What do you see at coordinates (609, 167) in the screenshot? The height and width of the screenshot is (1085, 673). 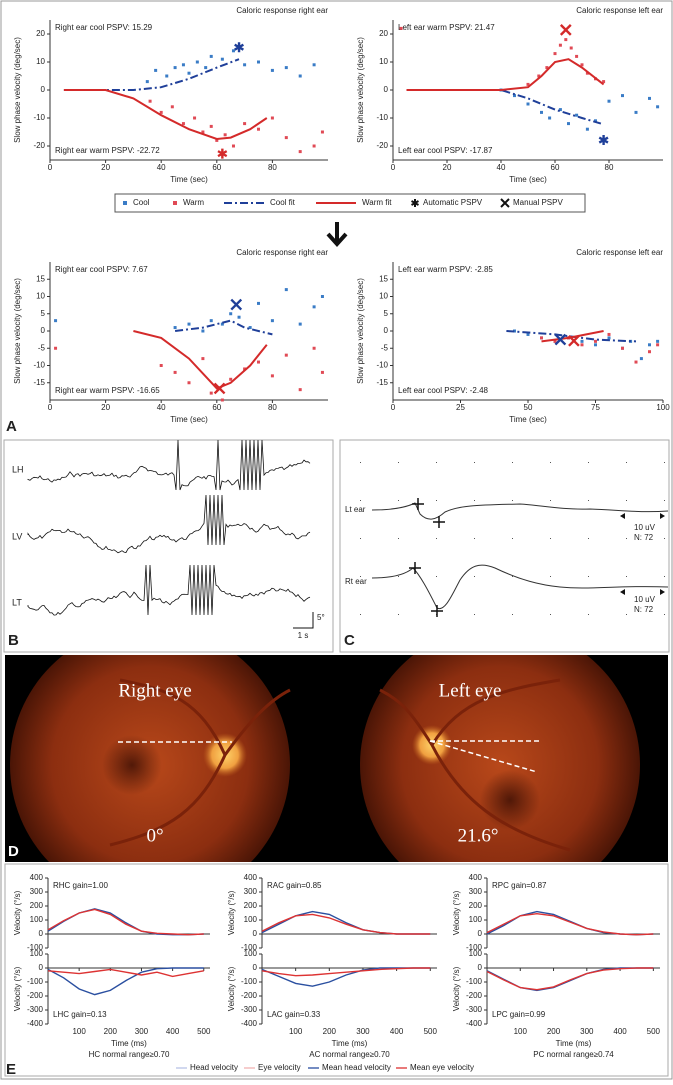 I see `x-tick-label: 80` at bounding box center [609, 167].